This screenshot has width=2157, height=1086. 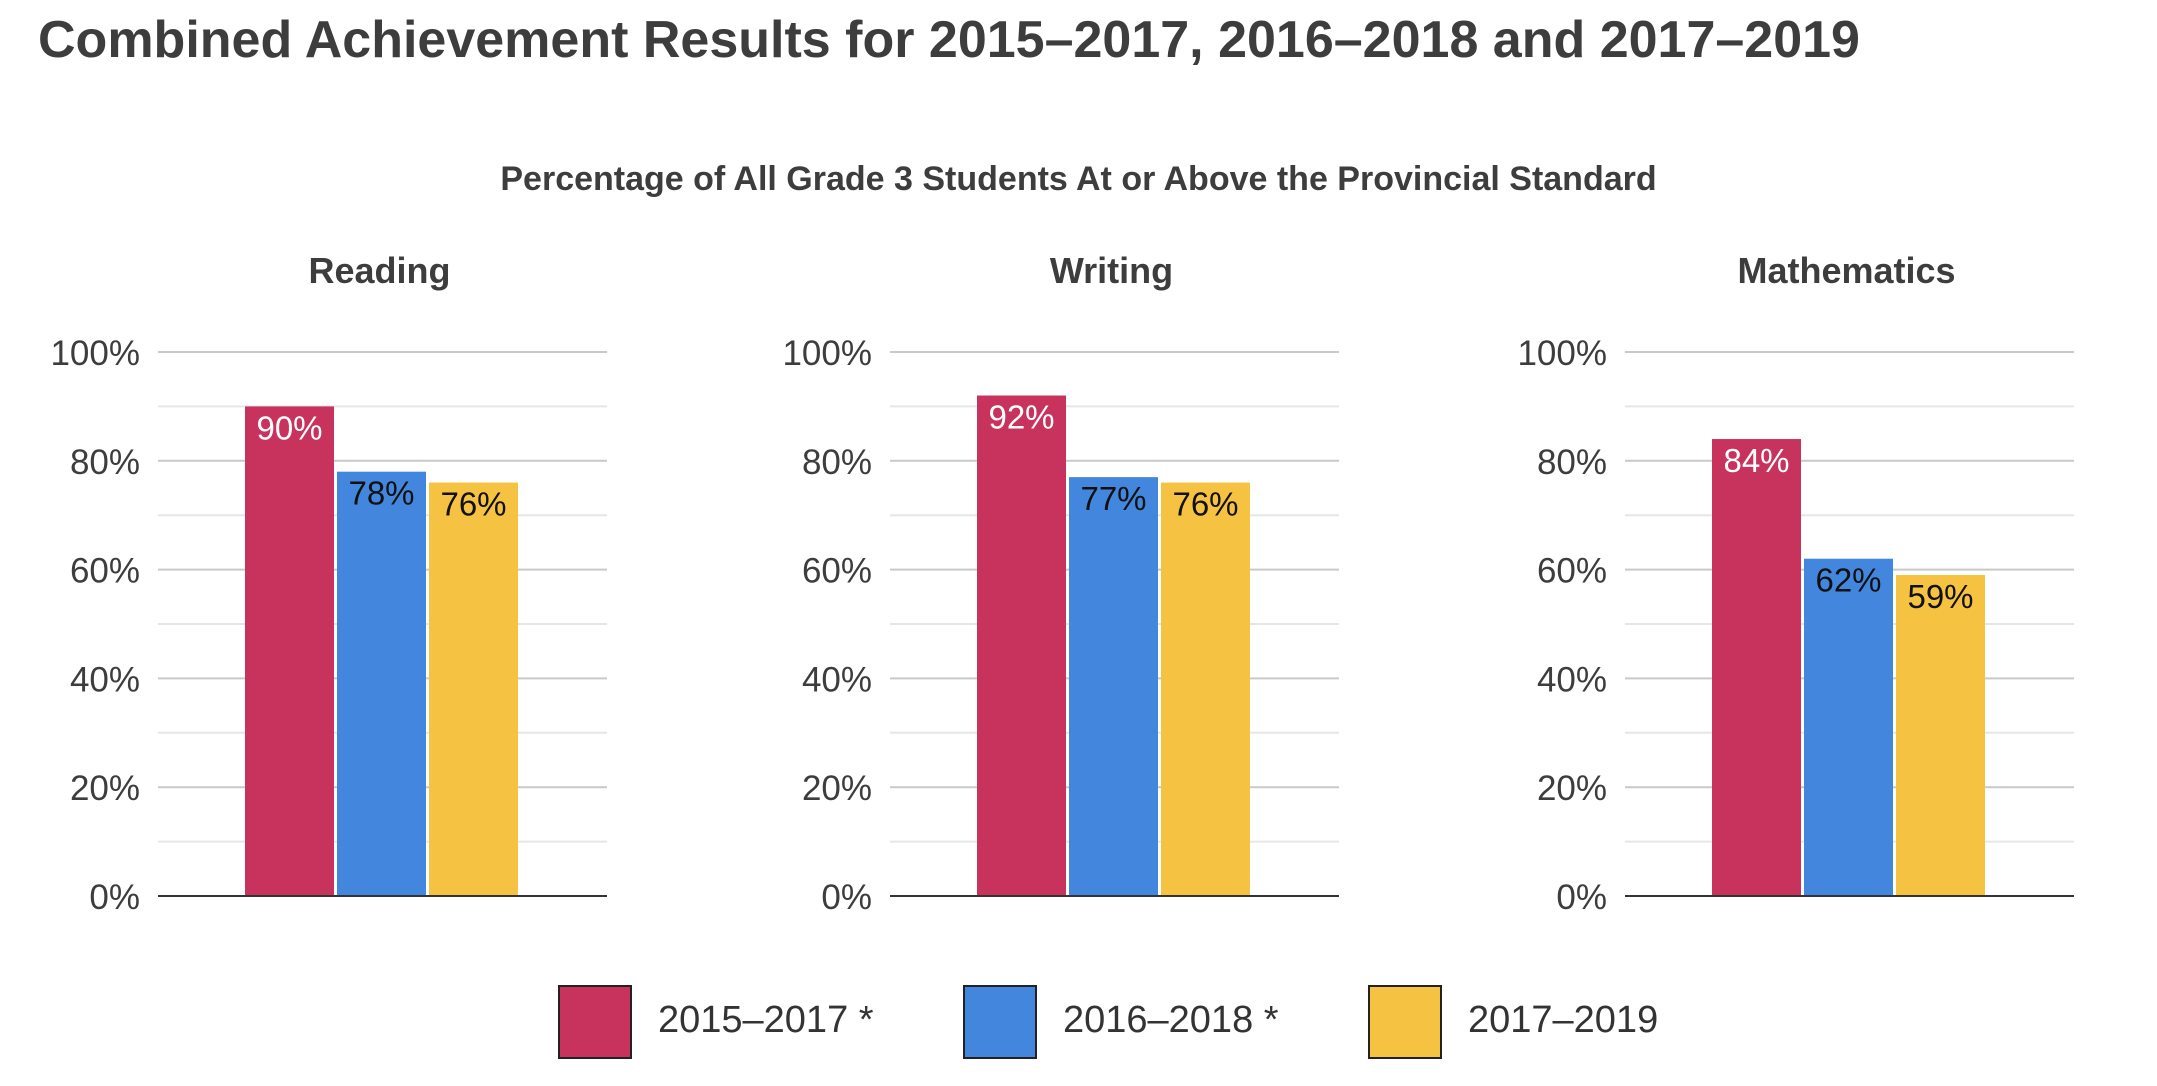 I want to click on panel-title: Reading, so click(x=379, y=270).